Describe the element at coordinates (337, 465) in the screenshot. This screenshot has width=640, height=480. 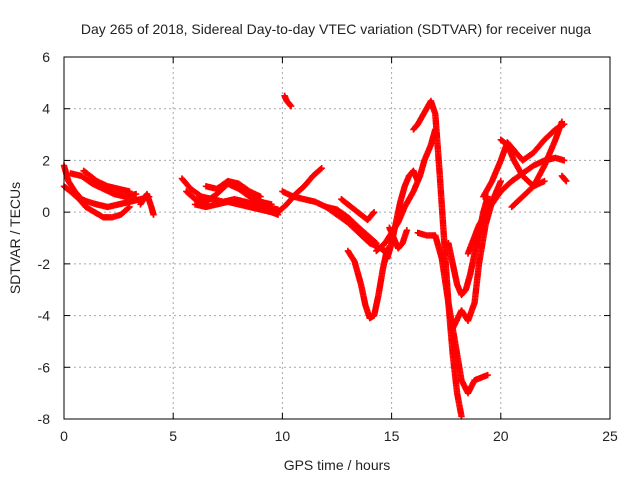
I see `x-axis-label: GPS time / hours` at that location.